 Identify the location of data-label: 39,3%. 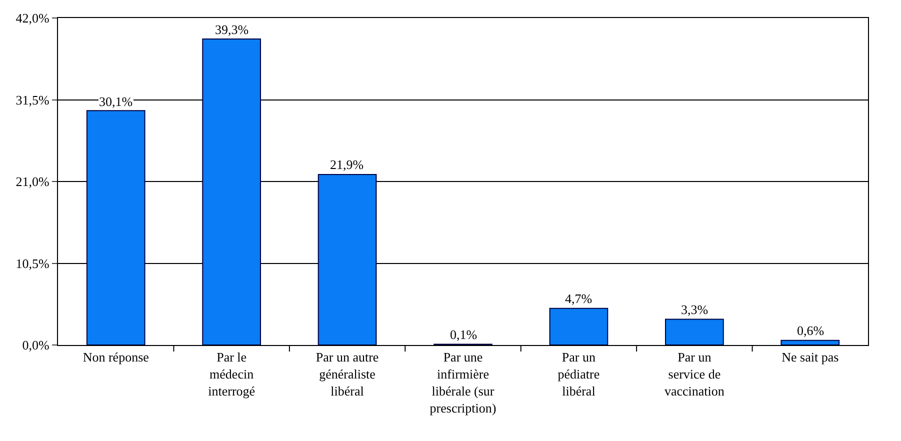
(232, 29).